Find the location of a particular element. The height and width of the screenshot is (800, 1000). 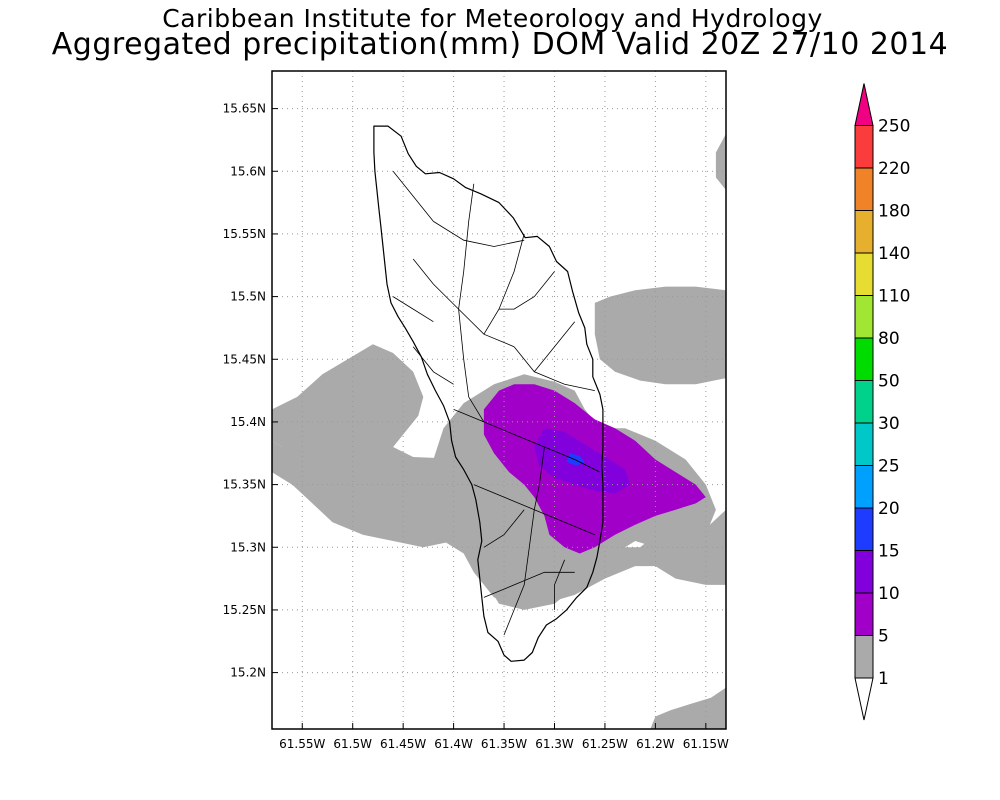

lon-tick-label: 61.4W is located at coordinates (453, 744).